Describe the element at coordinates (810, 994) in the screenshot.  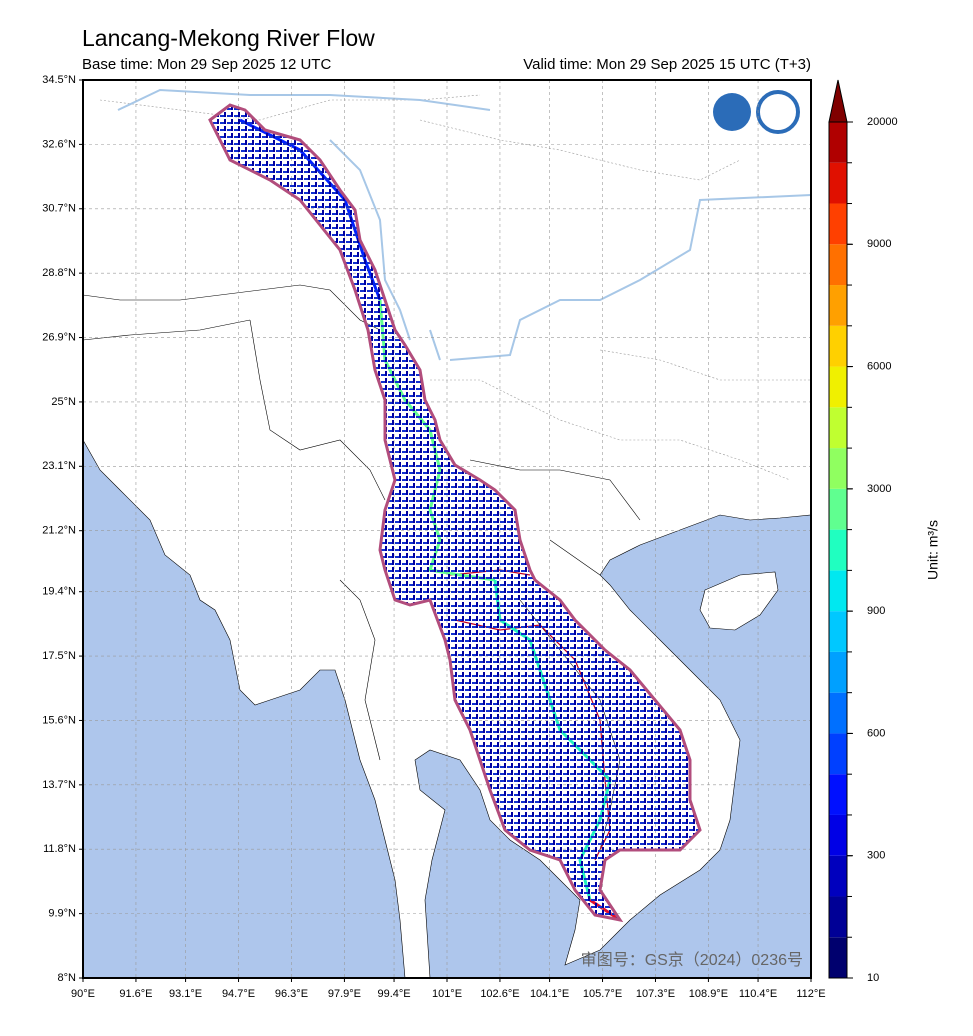
I see `lon-tick-label: 112°E` at that location.